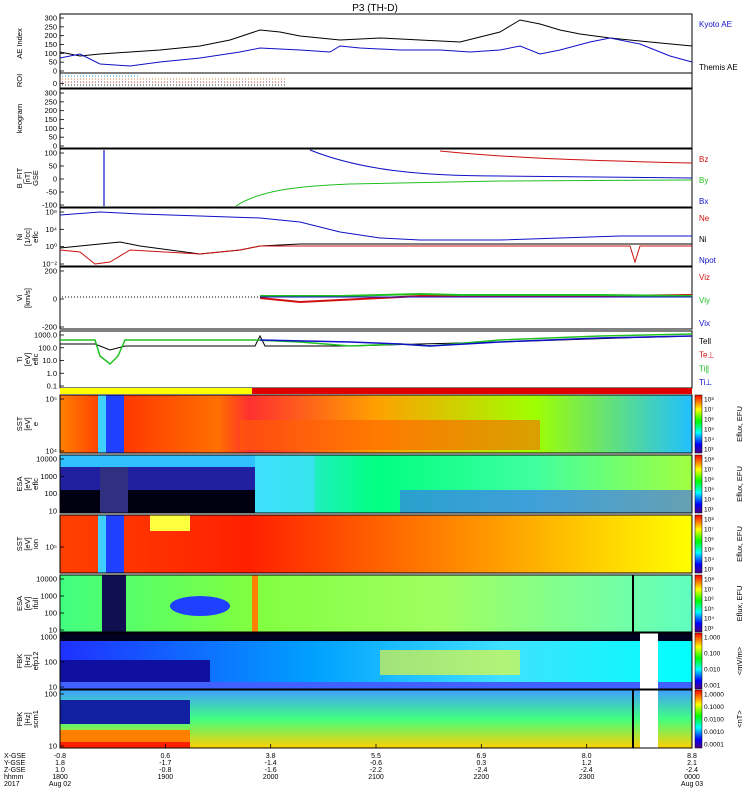  Describe the element at coordinates (55, 146) in the screenshot. I see `keogram-tick-label: 0` at that location.